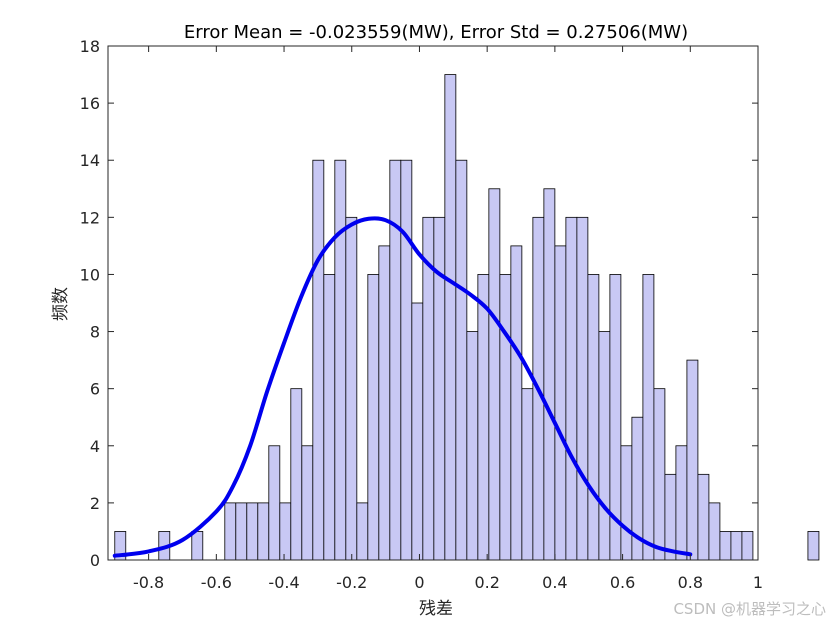 This screenshot has width=840, height=630. What do you see at coordinates (690, 582) in the screenshot?
I see `x-tick-label: 0.8` at bounding box center [690, 582].